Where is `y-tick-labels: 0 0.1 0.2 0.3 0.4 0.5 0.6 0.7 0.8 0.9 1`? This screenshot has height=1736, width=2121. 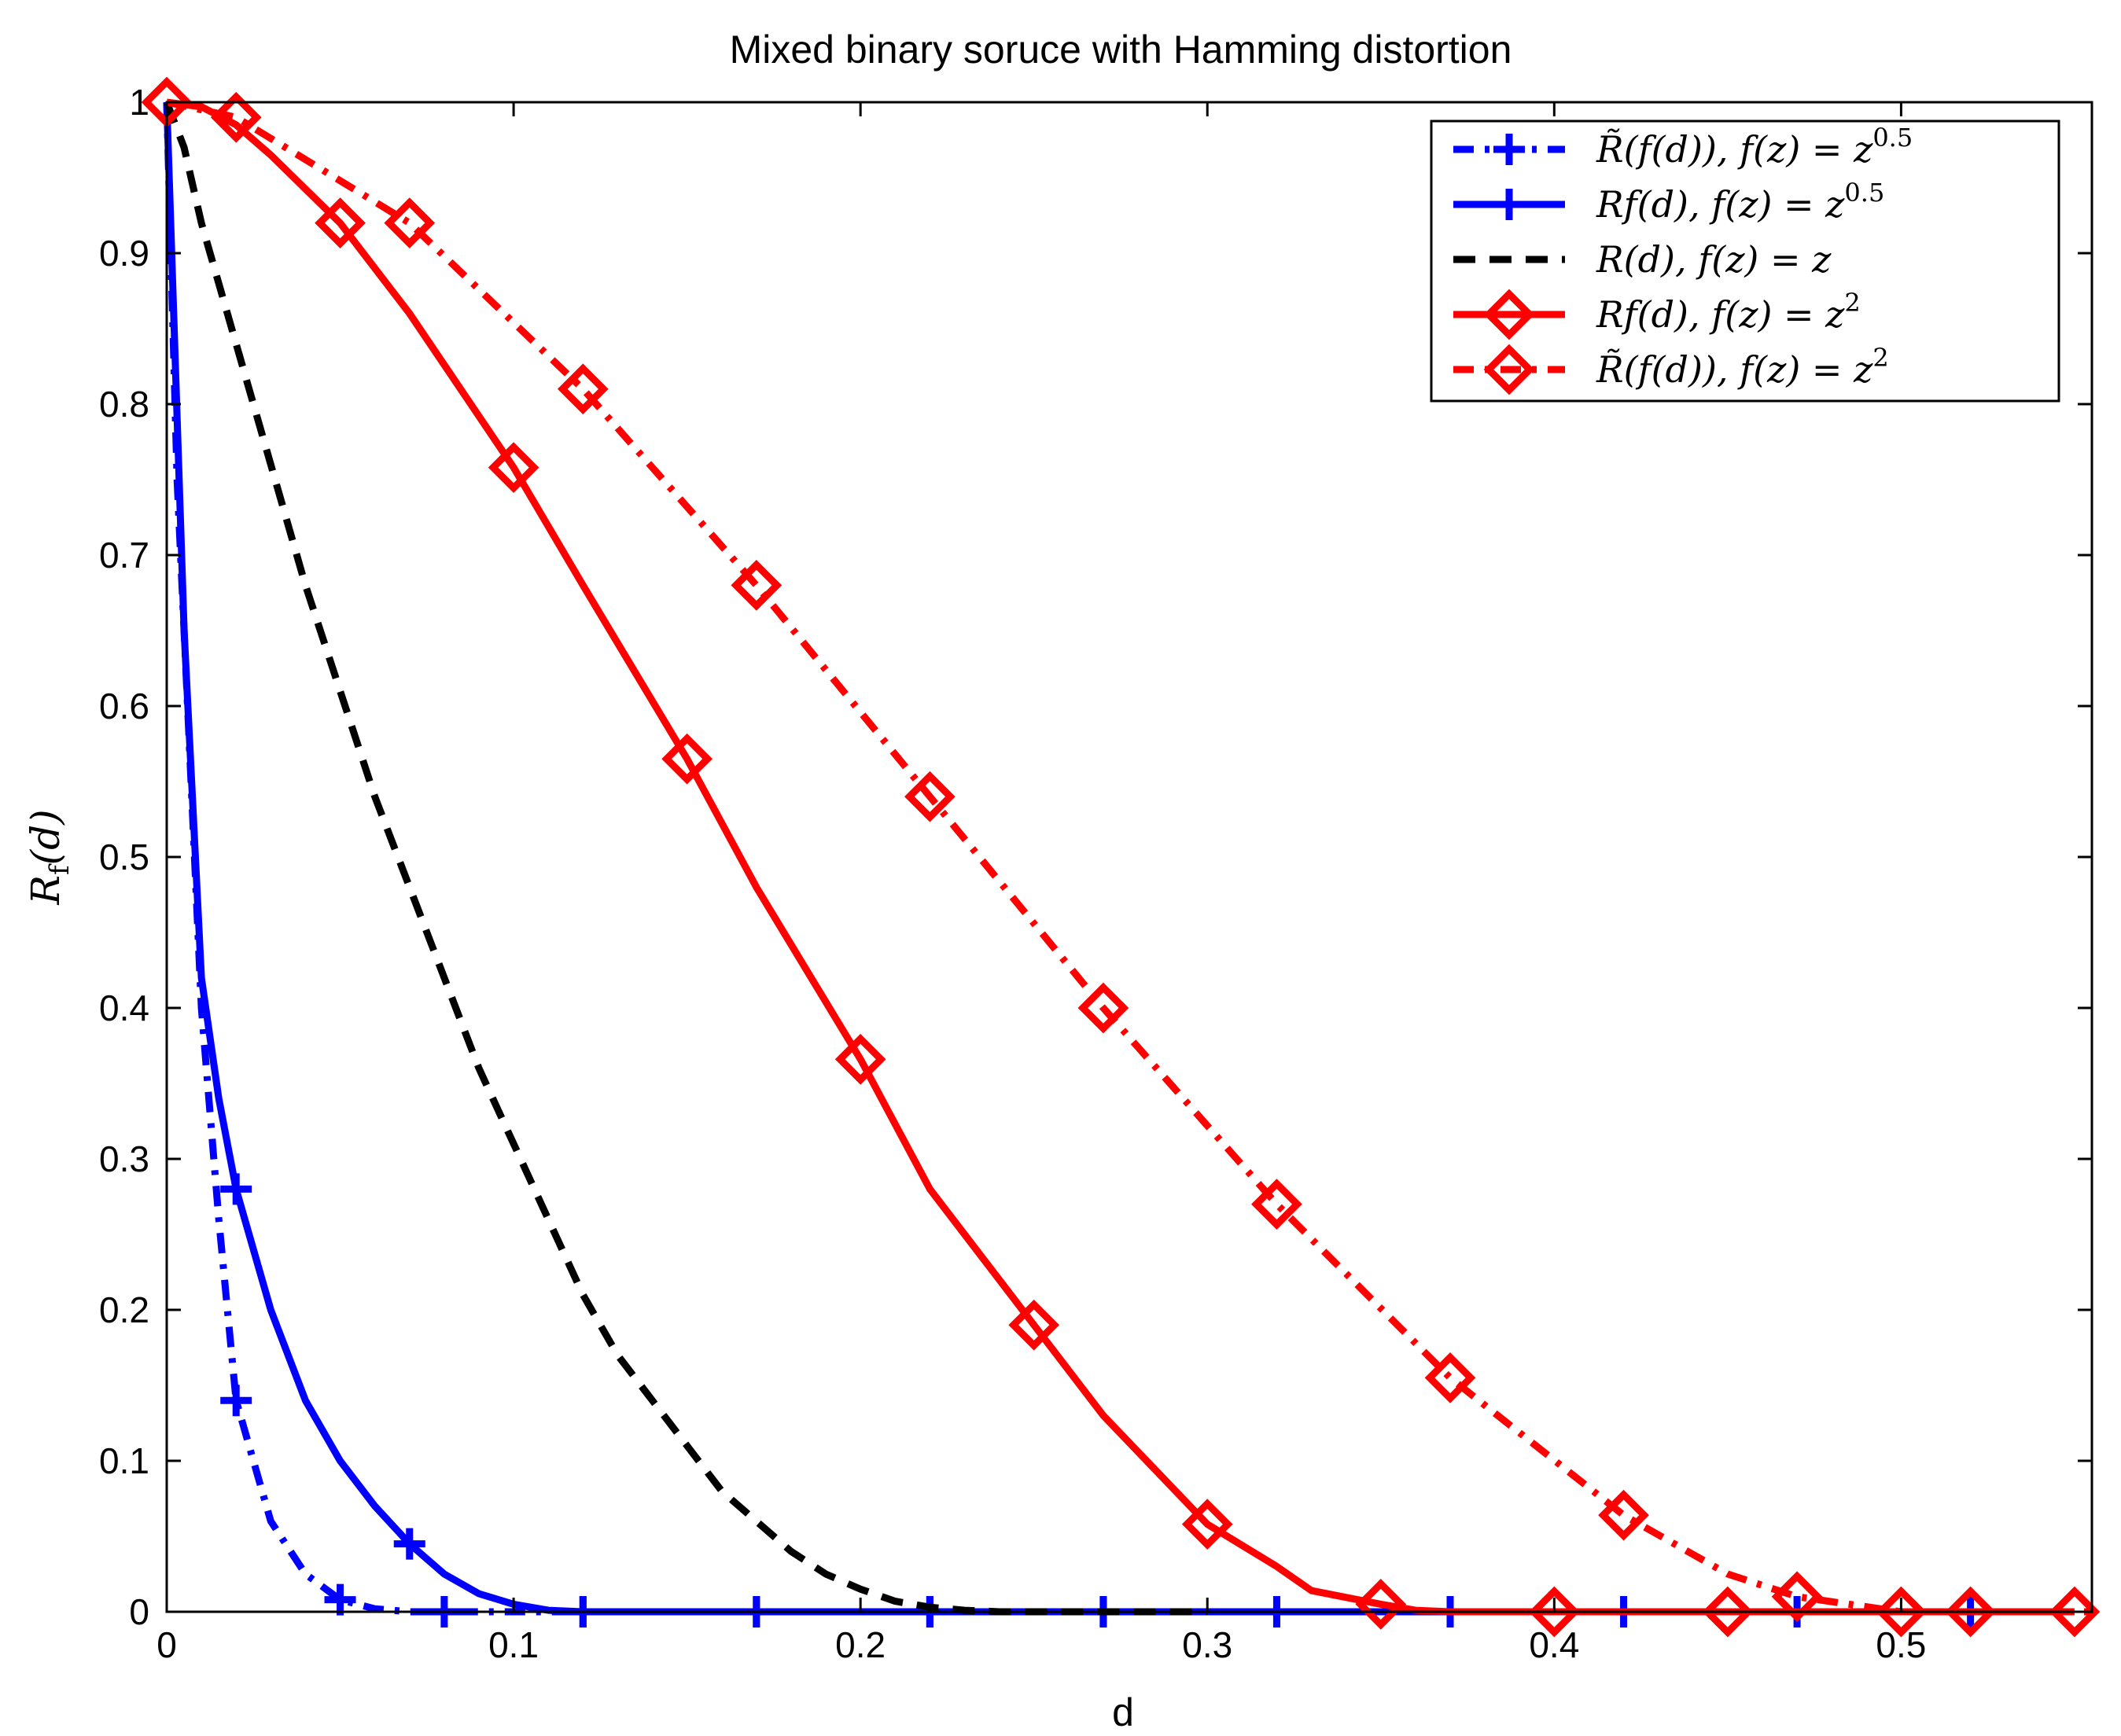 y-tick-labels: 0 0.1 0.2 0.3 0.4 0.5 0.6 0.7 0.8 0.9 1 is located at coordinates (124, 857).